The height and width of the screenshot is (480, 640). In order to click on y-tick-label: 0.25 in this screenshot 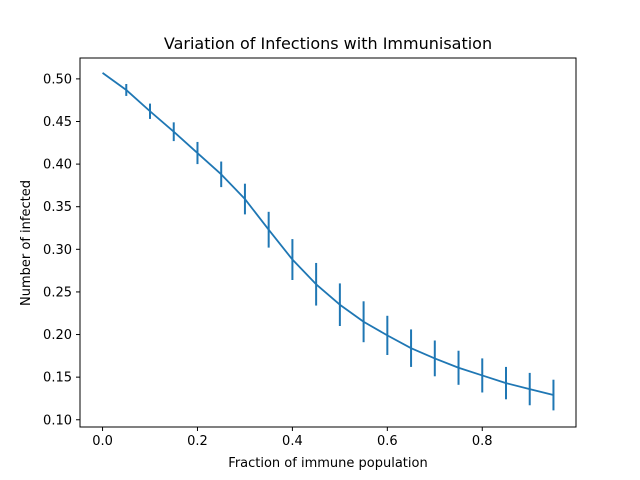, I will do `click(57, 292)`.